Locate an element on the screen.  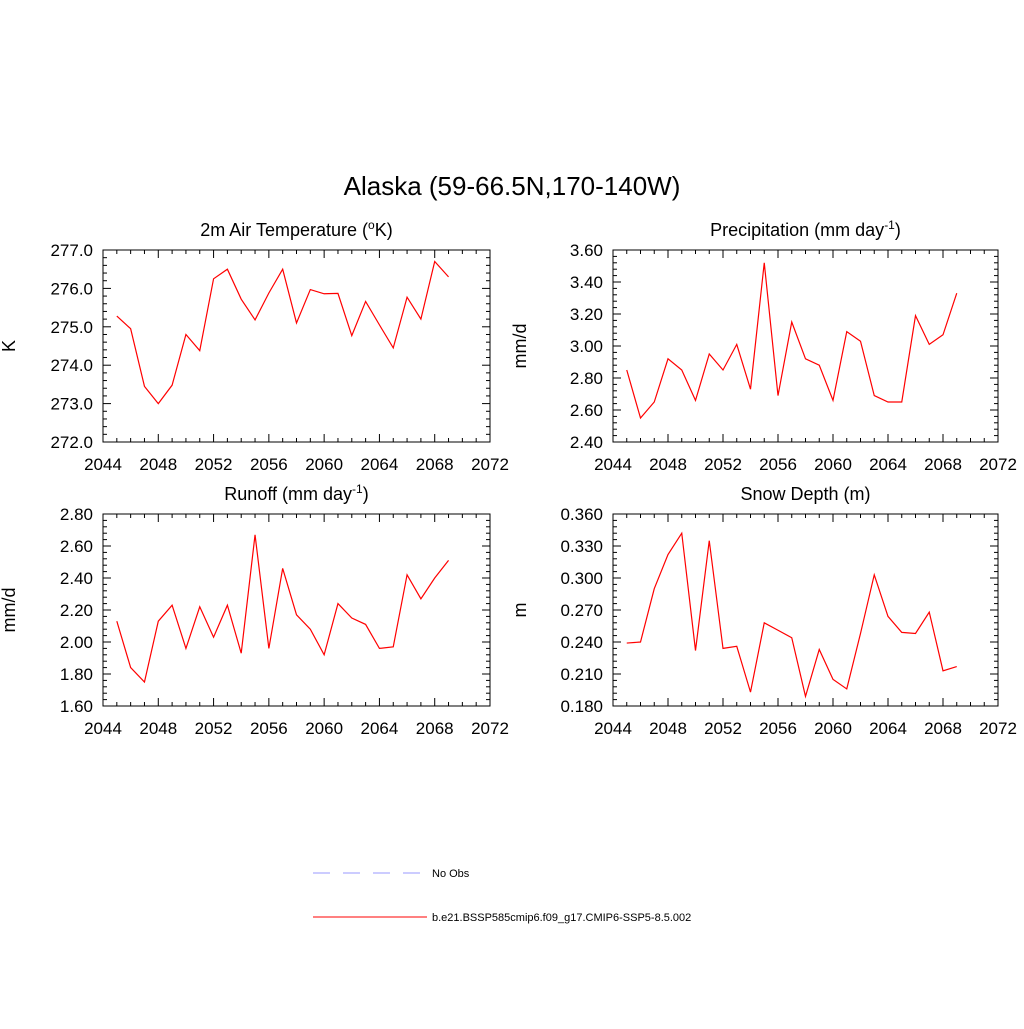
panel-title: 2m Air Temperature (oK) is located at coordinates (296, 229).